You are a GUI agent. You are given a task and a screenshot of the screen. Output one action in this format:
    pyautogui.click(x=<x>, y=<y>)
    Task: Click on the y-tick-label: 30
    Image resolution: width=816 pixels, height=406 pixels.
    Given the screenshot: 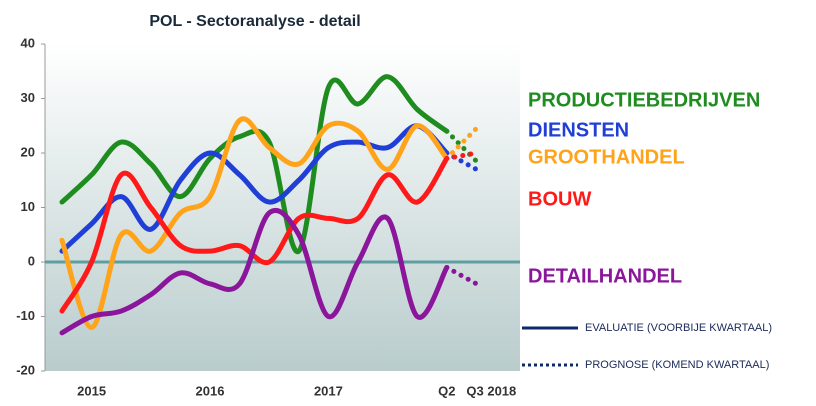 What is the action you would take?
    pyautogui.click(x=28, y=97)
    